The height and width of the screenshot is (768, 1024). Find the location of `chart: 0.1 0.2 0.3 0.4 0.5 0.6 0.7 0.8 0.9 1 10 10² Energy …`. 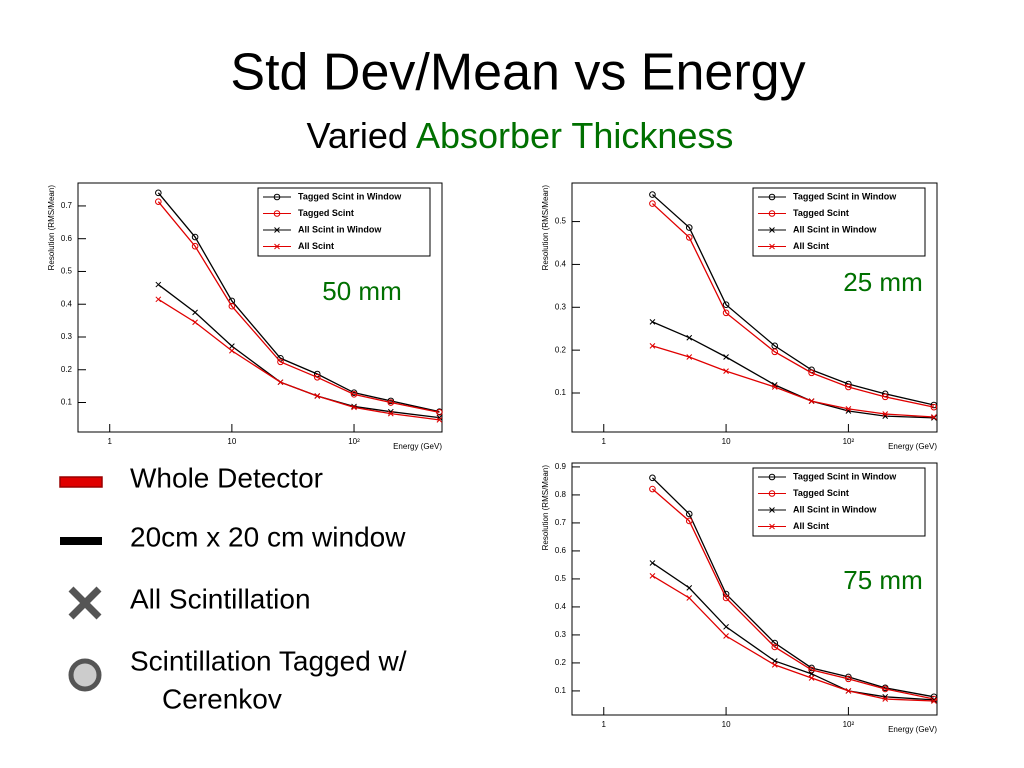

chart: 0.1 0.2 0.3 0.4 0.5 0.6 0.7 0.8 0.9 1 10 10² Energy … is located at coordinates (739, 598).